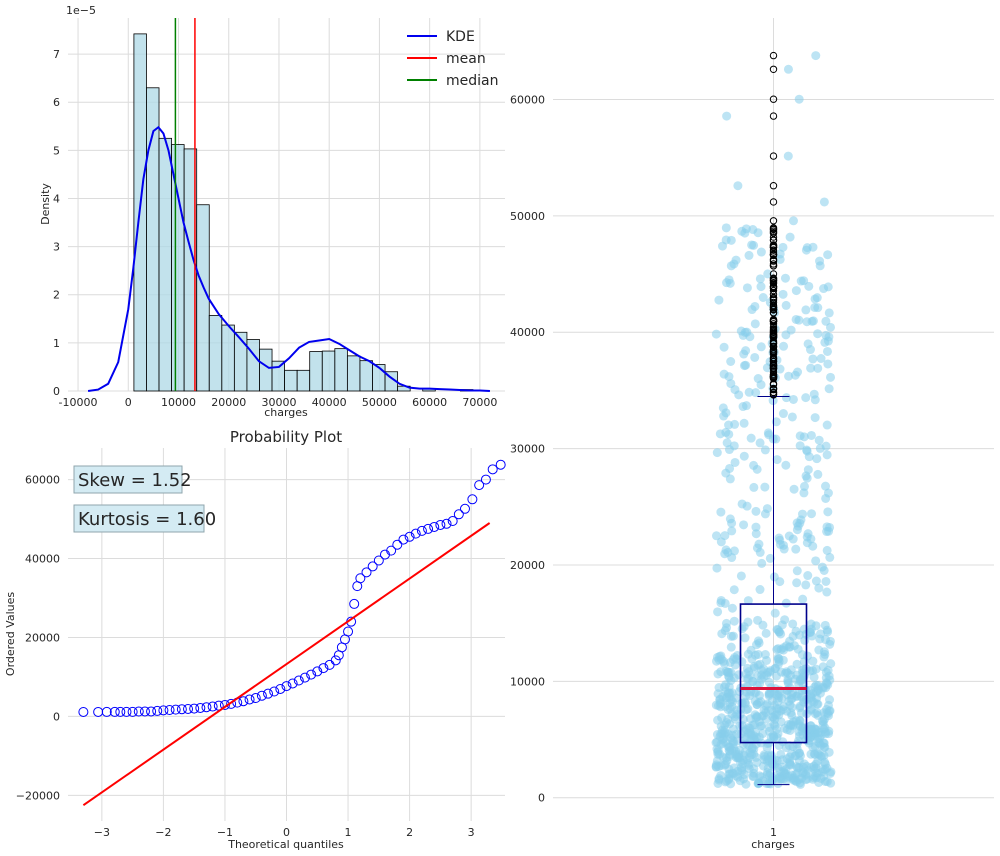 The image size is (1000, 856). What do you see at coordinates (42, 637) in the screenshot?
I see `probability-y-tick-label: 20000` at bounding box center [42, 637].